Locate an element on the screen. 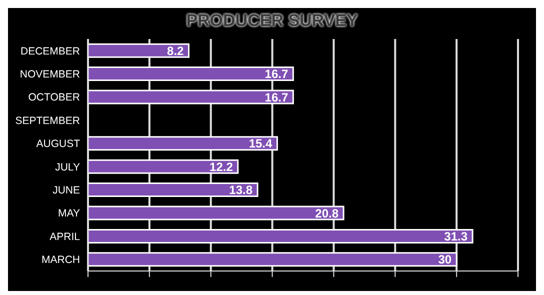  y-tick-label: JUNE is located at coordinates (66, 190).